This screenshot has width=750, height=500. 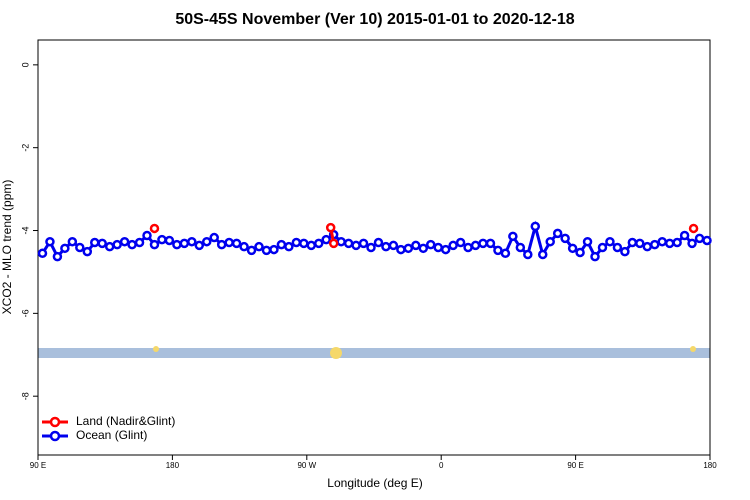 What do you see at coordinates (25, 313) in the screenshot?
I see `y-tick-label: -6` at bounding box center [25, 313].